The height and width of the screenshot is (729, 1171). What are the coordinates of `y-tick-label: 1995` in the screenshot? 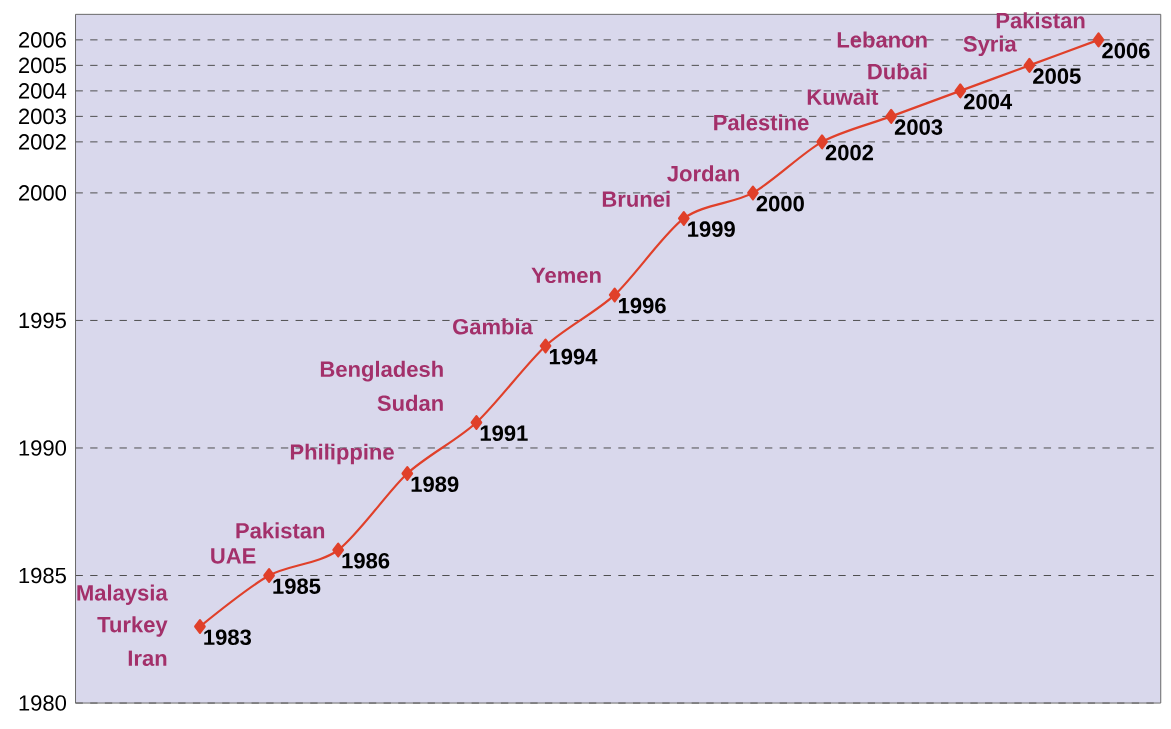 It's located at (42, 320).